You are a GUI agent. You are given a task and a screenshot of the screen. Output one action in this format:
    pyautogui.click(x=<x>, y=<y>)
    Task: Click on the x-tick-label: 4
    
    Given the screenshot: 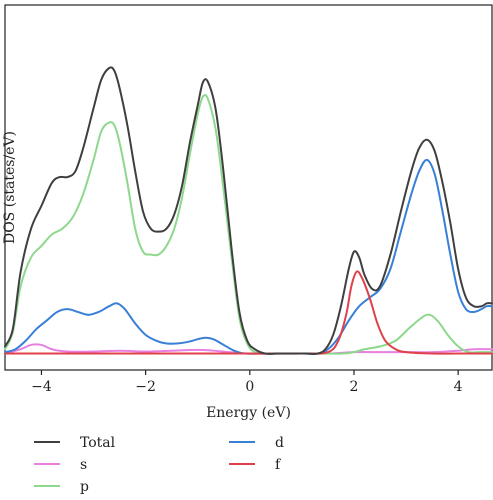 What is the action you would take?
    pyautogui.click(x=458, y=387)
    